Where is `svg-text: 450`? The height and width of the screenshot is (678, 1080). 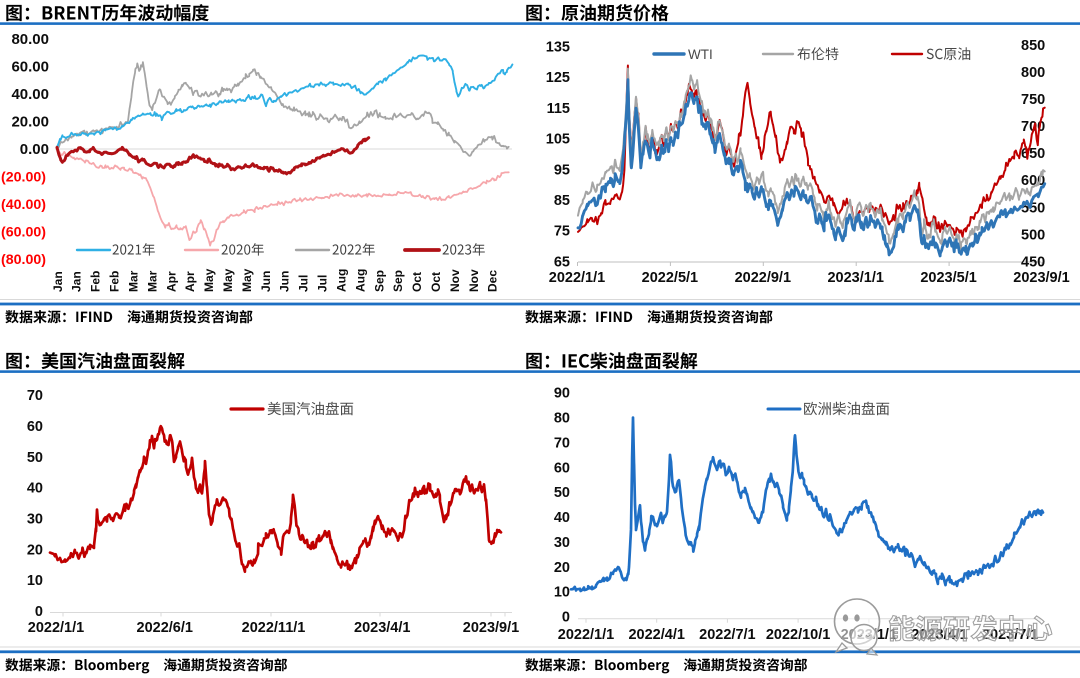
svg-text: 450 is located at coordinates (1033, 262).